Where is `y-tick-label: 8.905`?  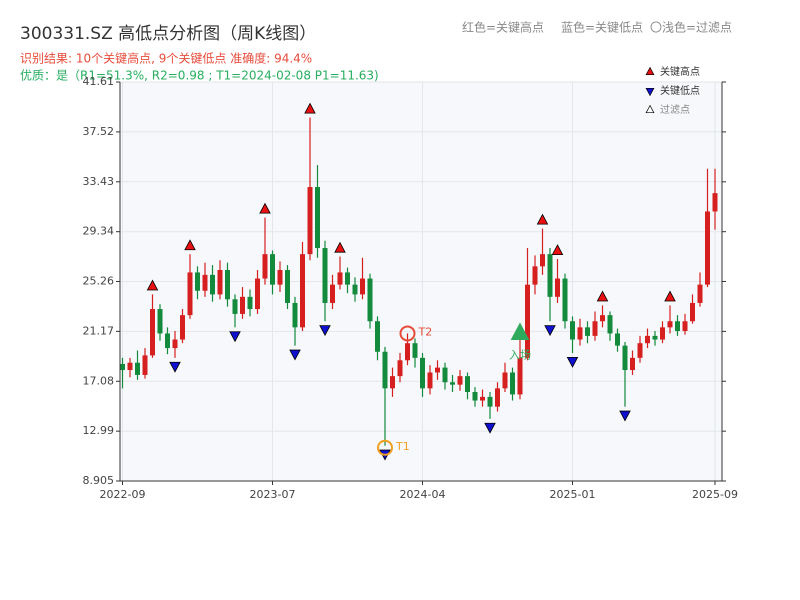
y-tick-label: 8.905 is located at coordinates (99, 480).